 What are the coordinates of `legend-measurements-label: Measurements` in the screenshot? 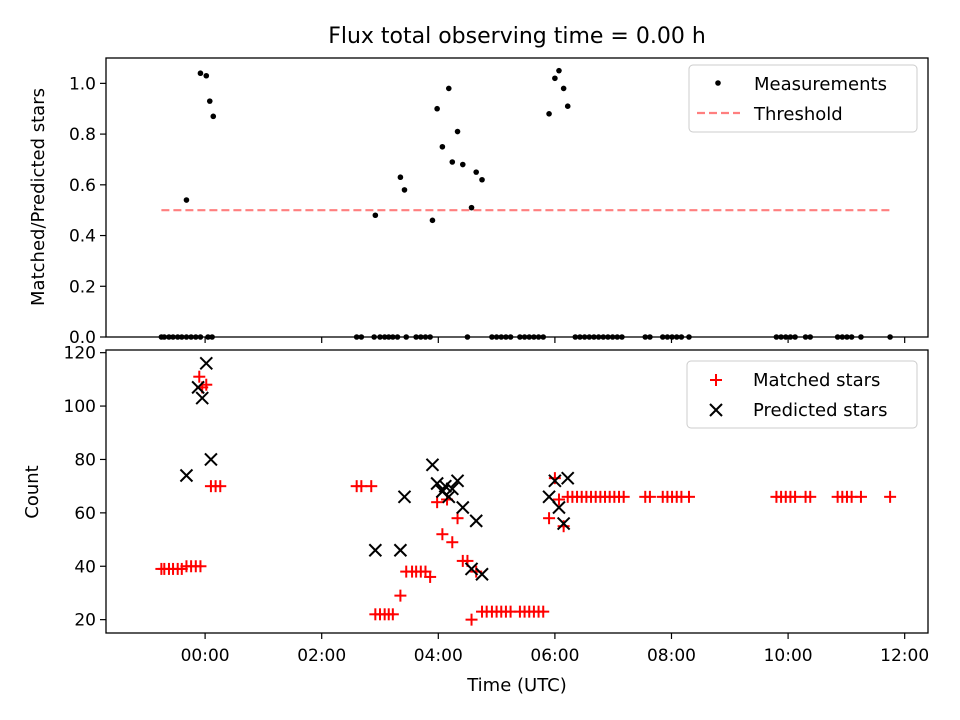 It's located at (820, 84).